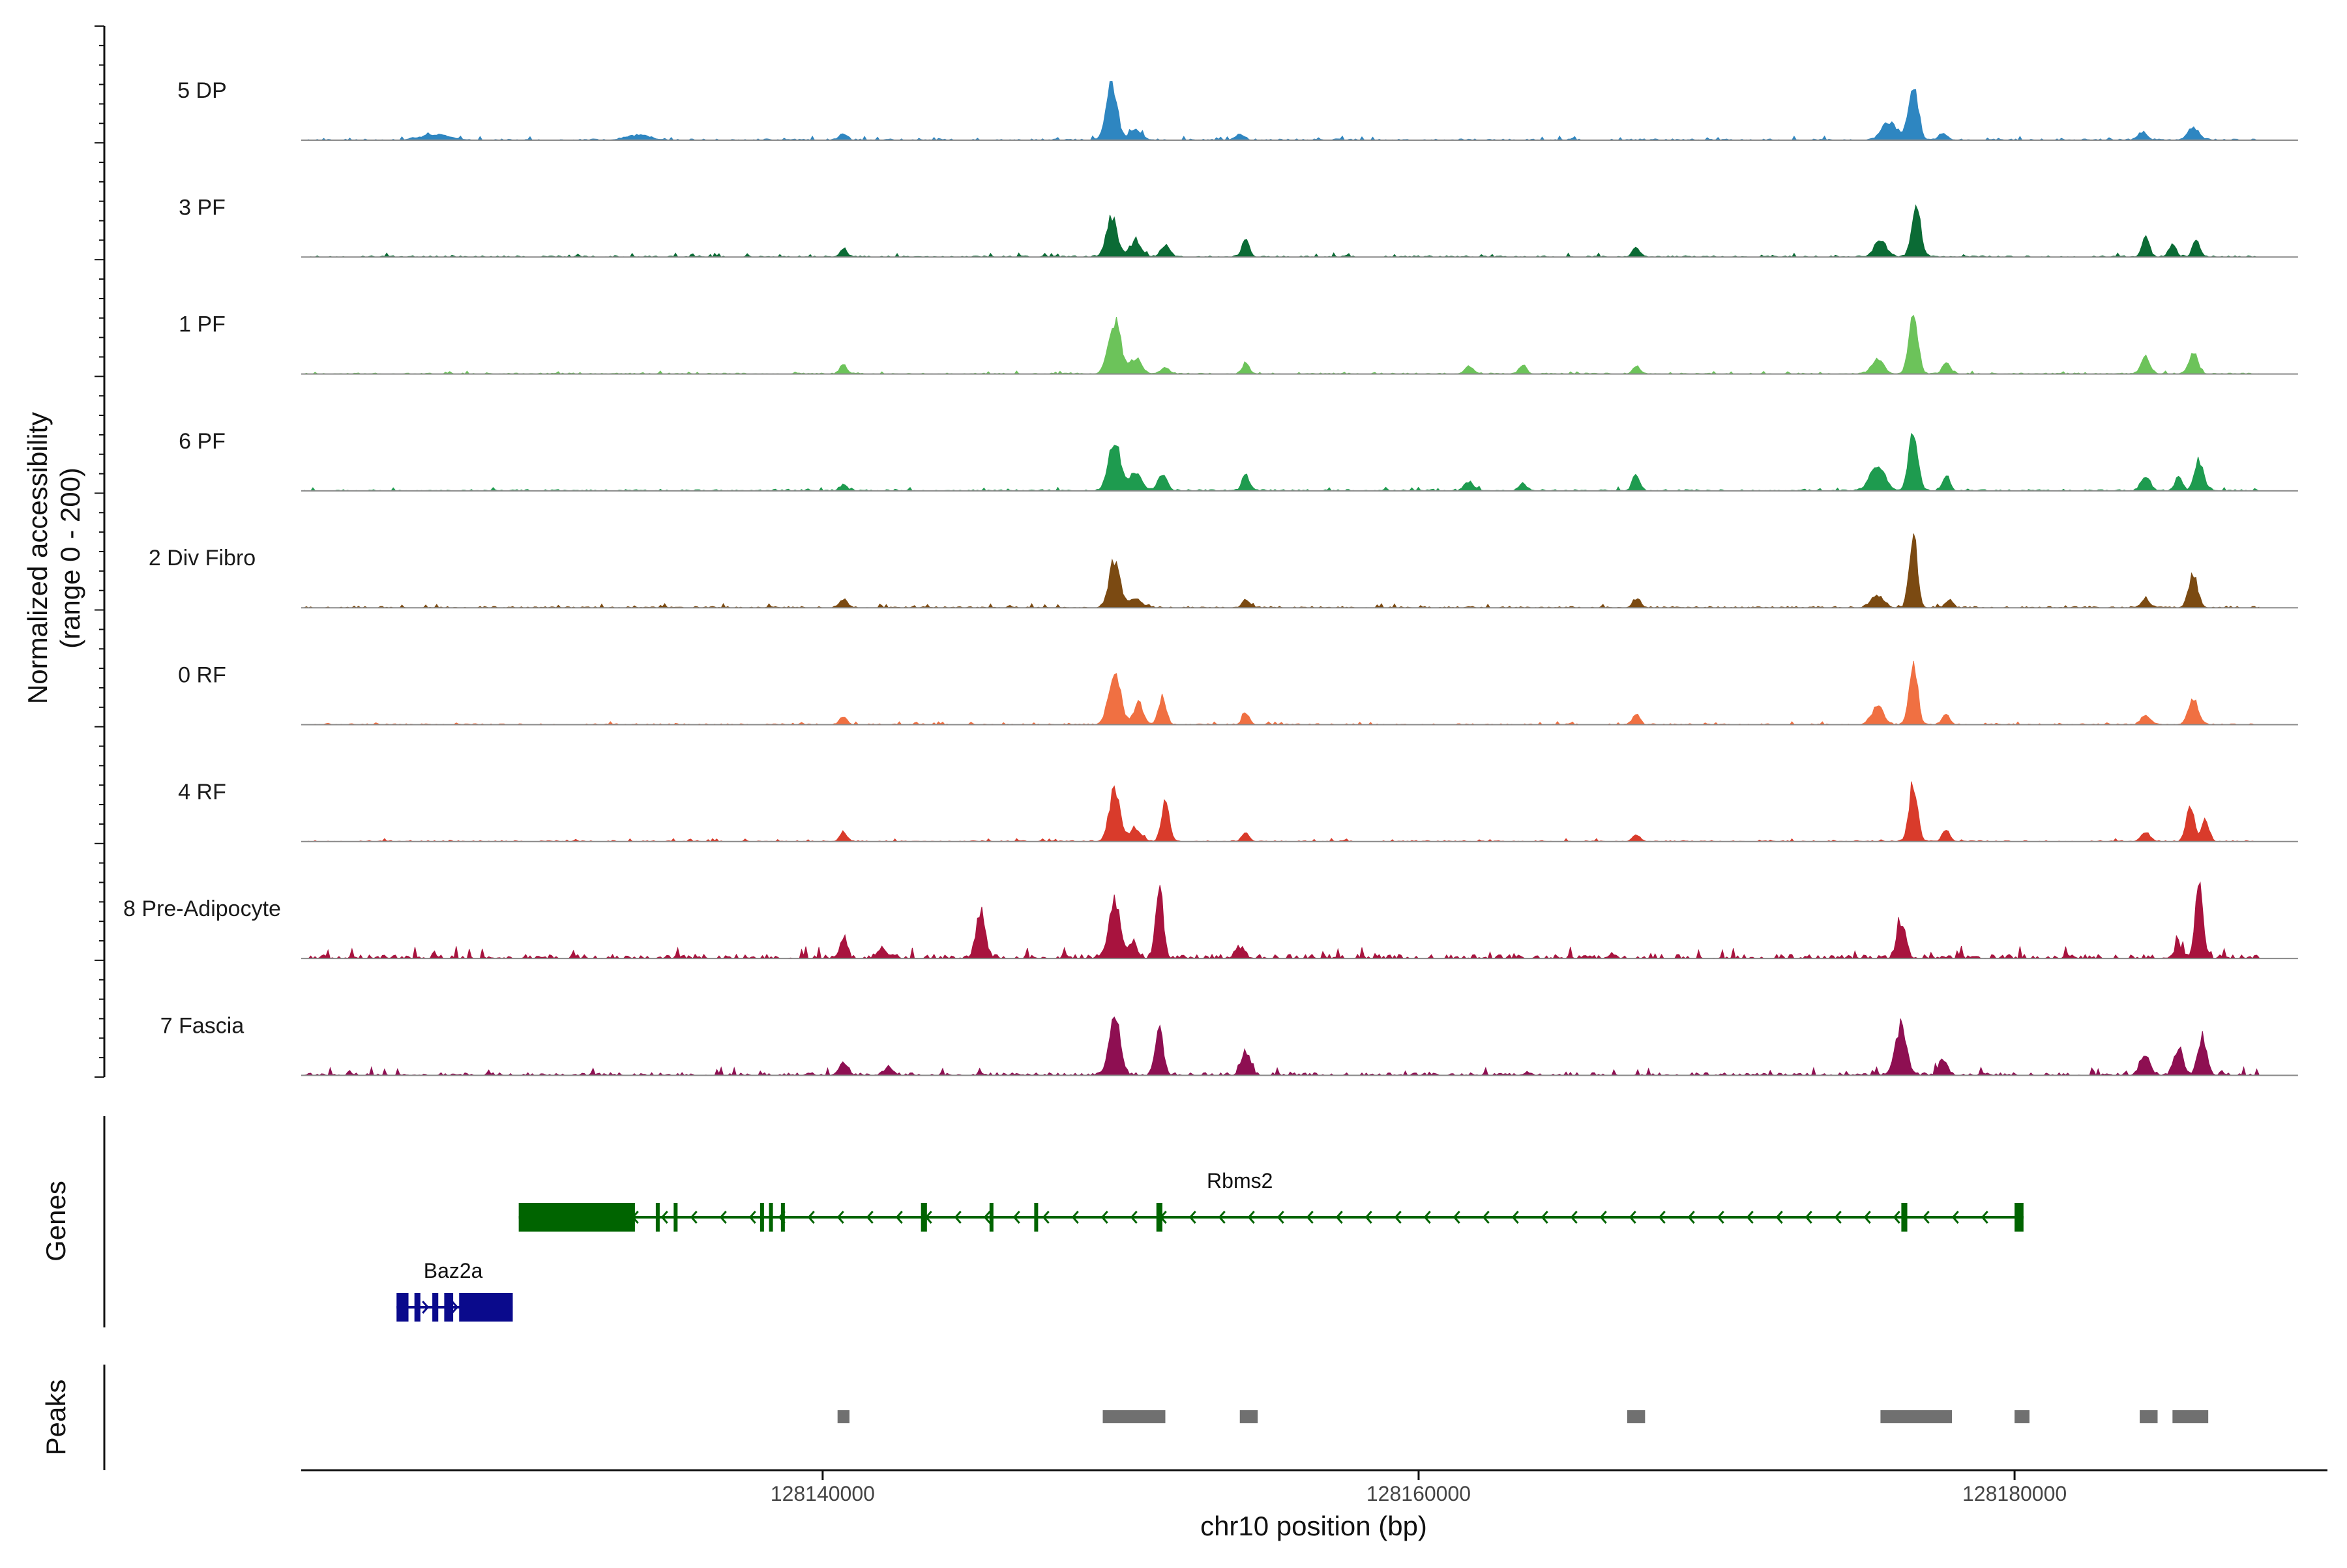 The image size is (2347, 1568). I want to click on track-8-pre-adipocyte: 8 Pre-Adipocyte, so click(1210, 921).